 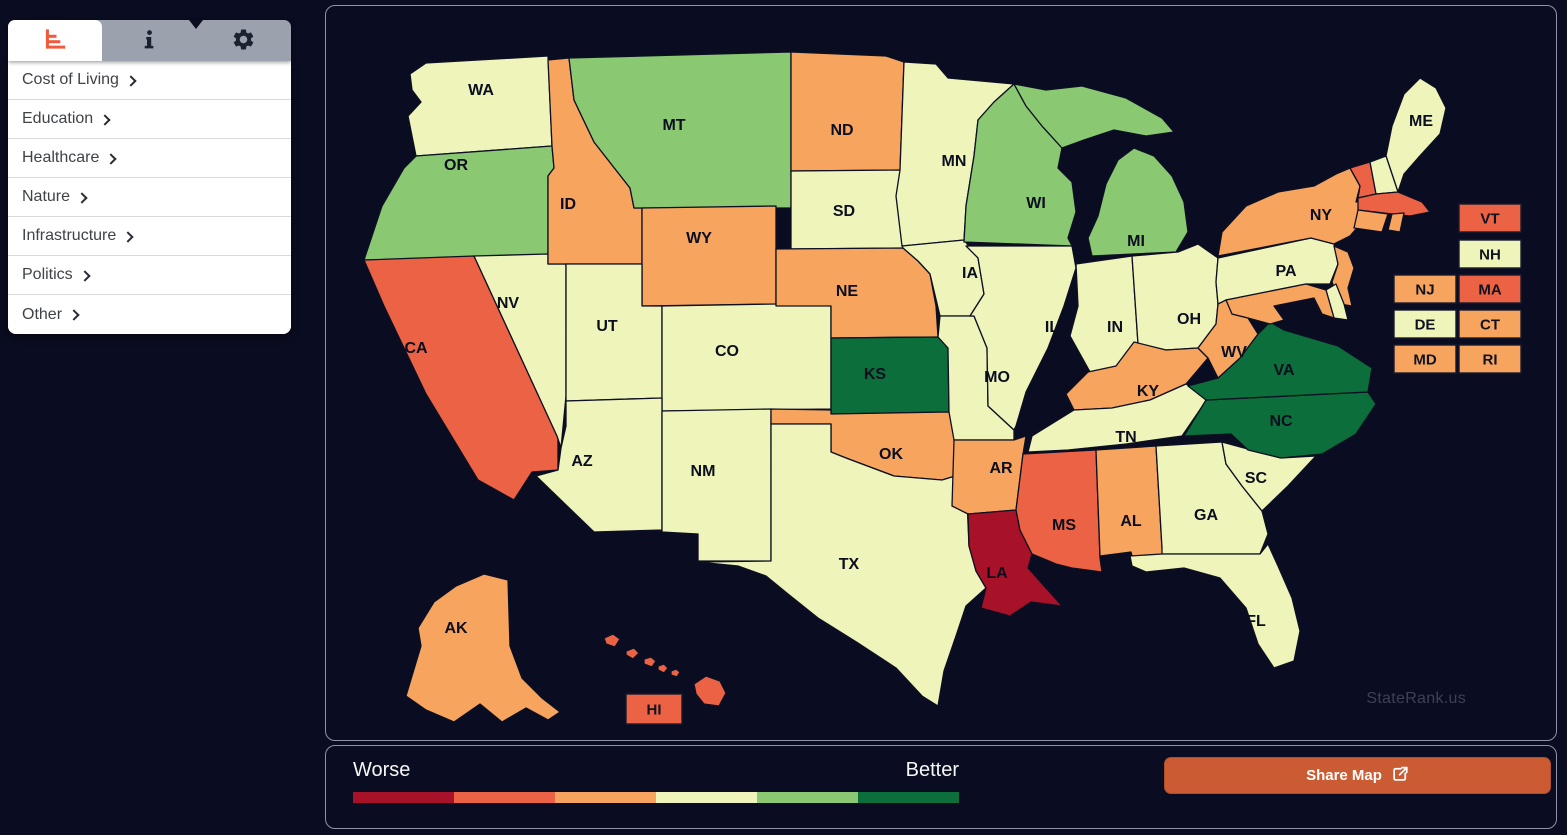 What do you see at coordinates (989, 475) in the screenshot?
I see `state-AR` at bounding box center [989, 475].